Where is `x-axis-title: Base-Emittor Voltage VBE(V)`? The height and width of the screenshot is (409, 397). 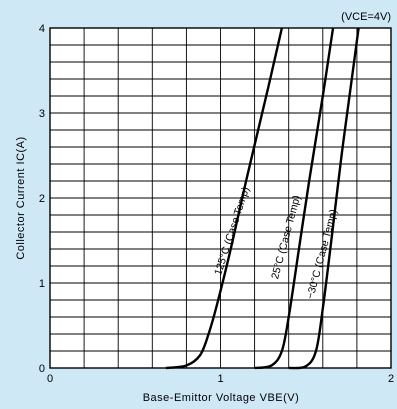
x-axis-title: Base-Emittor Voltage VBE(V) is located at coordinates (221, 398).